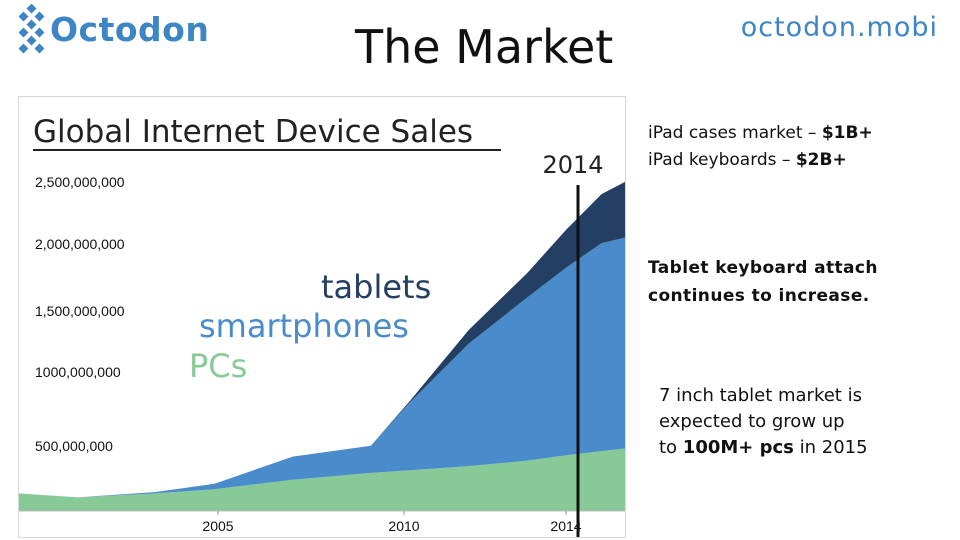 The height and width of the screenshot is (540, 960). Describe the element at coordinates (304, 326) in the screenshot. I see `series-label-smartphones: smartphones` at that location.